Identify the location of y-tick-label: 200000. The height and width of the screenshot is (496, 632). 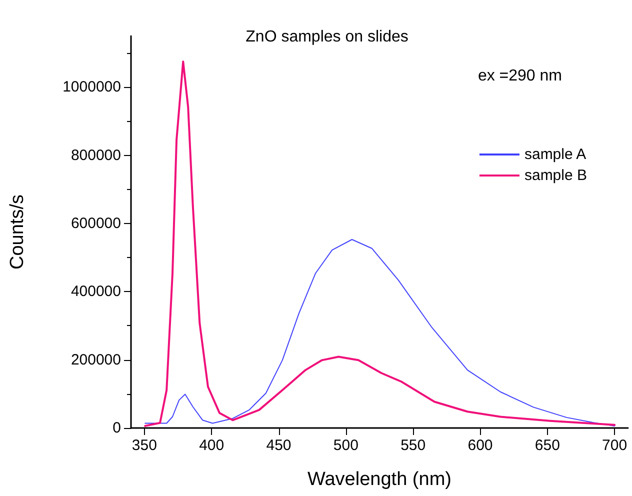
(95, 359).